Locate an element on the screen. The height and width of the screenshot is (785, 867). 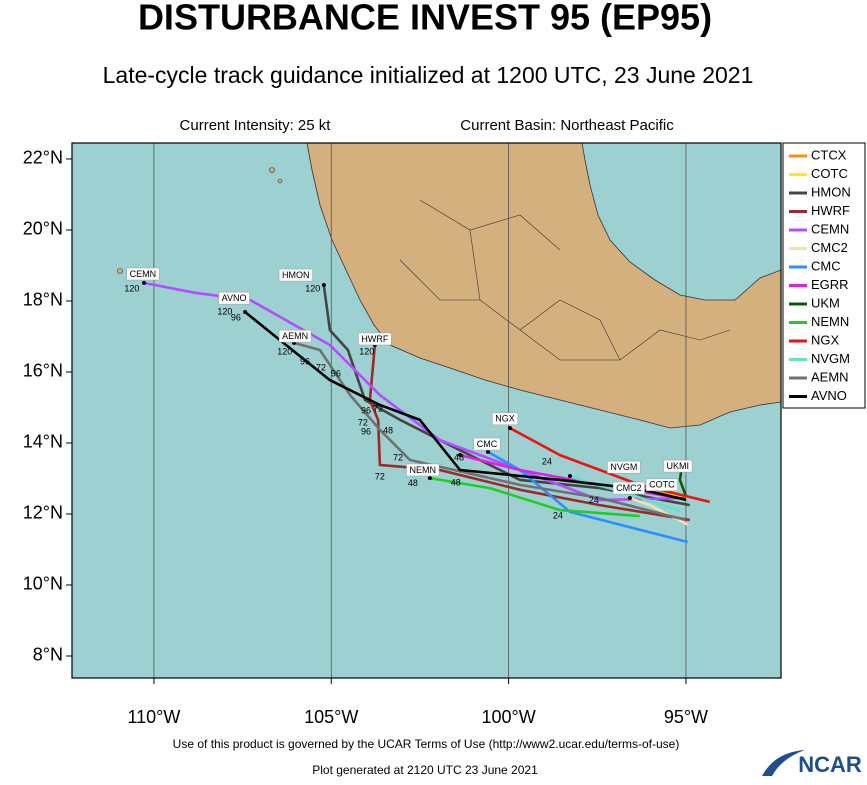
x-tick-label: 105°W is located at coordinates (331, 717).